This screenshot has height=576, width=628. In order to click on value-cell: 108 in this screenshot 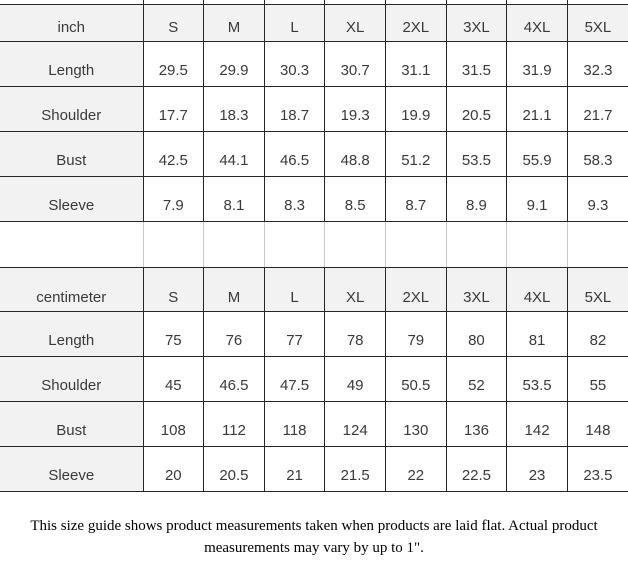, I will do `click(173, 424)`.